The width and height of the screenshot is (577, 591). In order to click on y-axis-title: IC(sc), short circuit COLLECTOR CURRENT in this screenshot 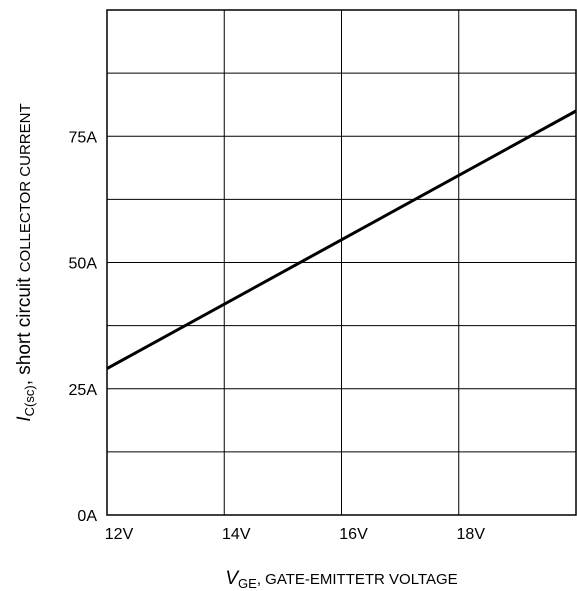, I will do `click(25, 262)`.